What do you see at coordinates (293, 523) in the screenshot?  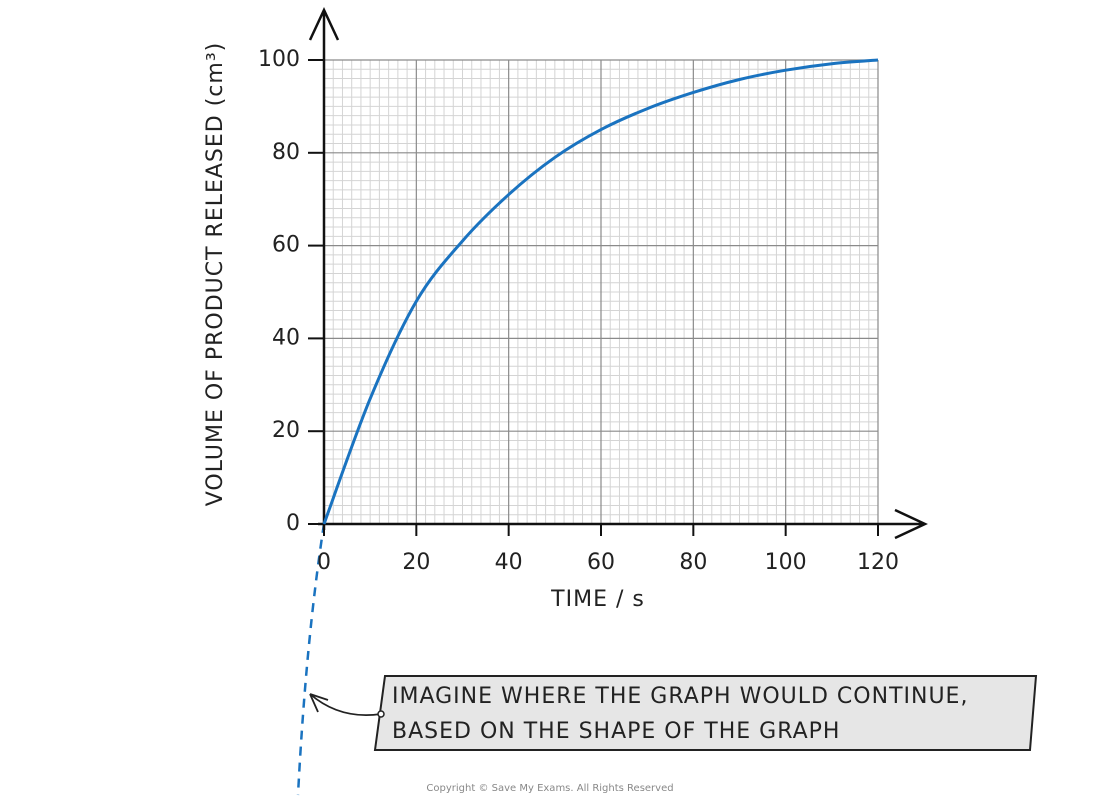 I see `y-tick-label: 0` at bounding box center [293, 523].